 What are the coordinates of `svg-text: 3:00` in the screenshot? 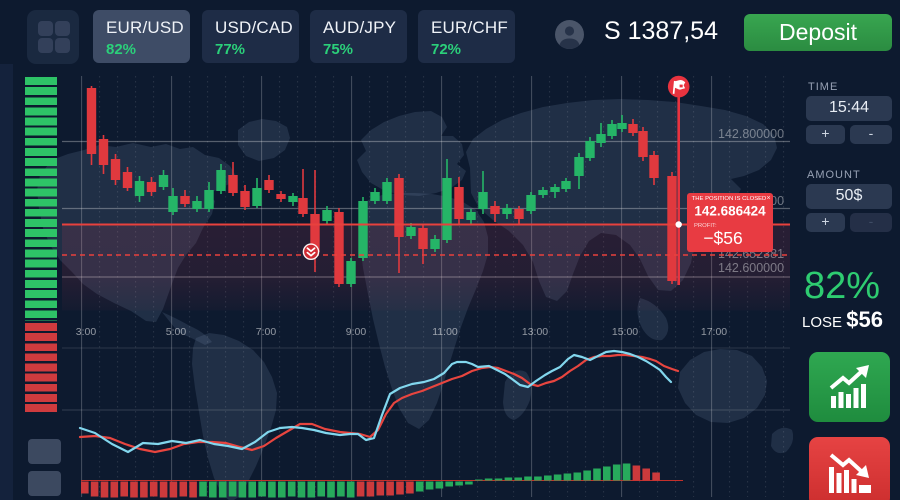 It's located at (86, 332).